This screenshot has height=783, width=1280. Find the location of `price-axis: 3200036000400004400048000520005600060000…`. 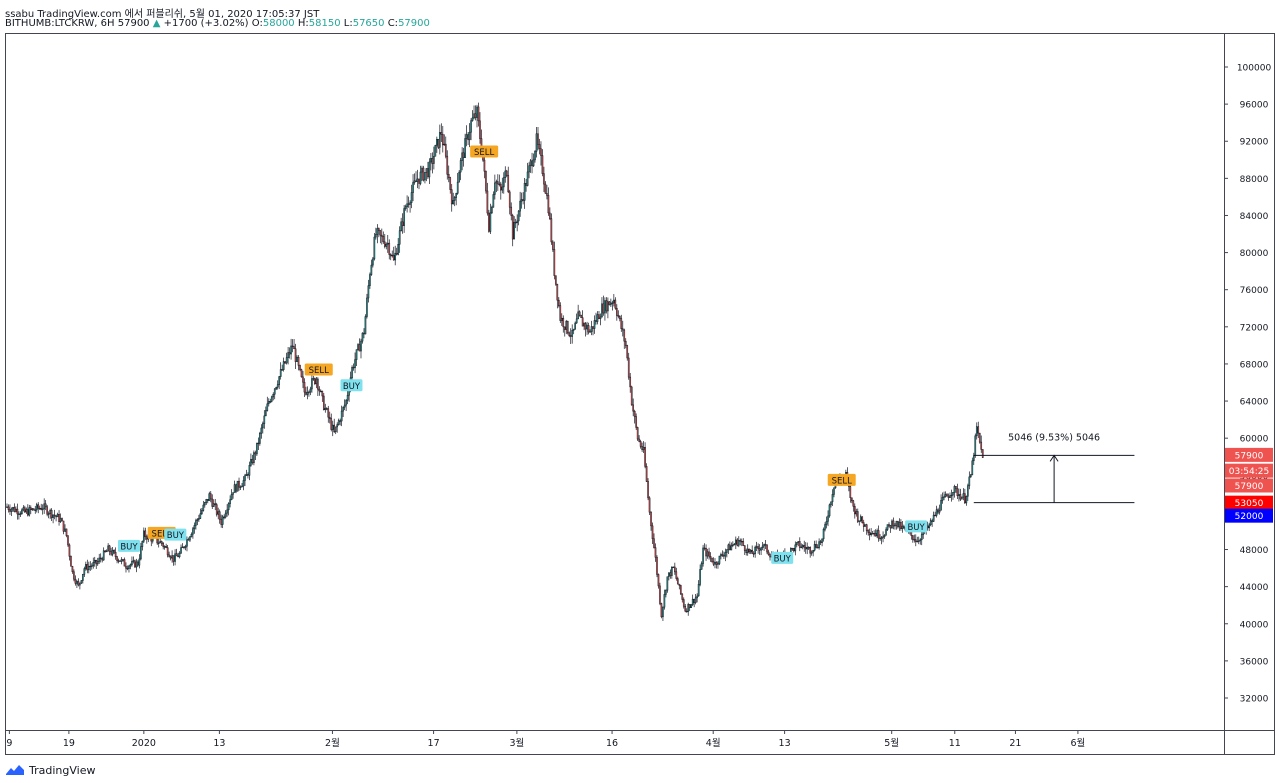

price-axis: 3200036000400004400048000520005600060000… is located at coordinates (1247, 384).